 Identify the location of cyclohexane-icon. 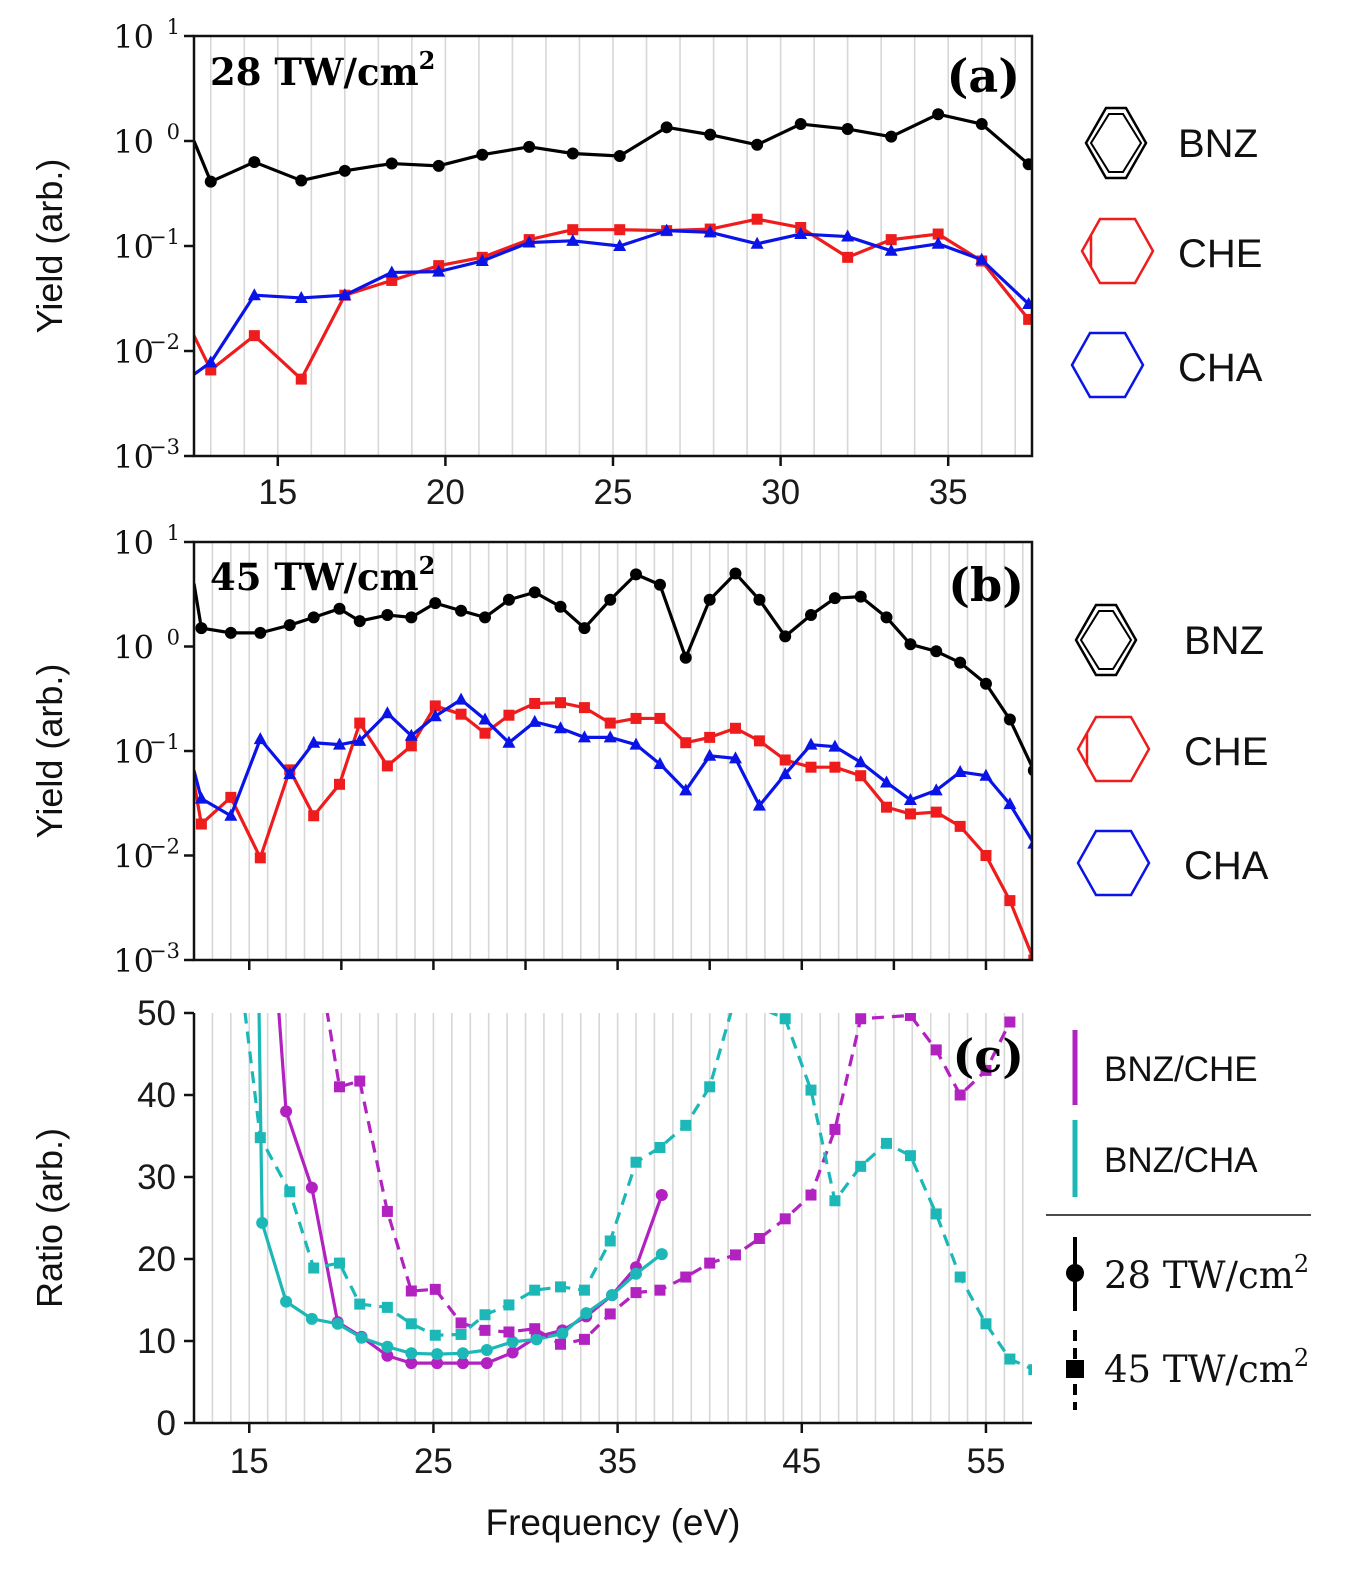
(1107, 365).